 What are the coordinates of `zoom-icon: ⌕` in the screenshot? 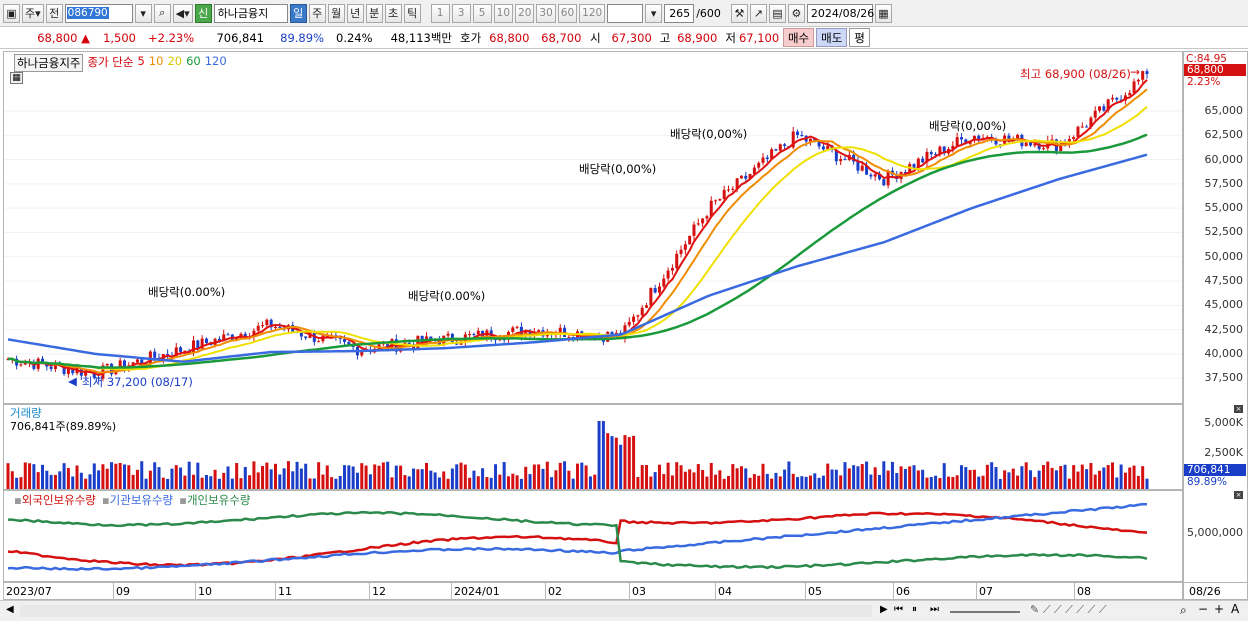 It's located at (1183, 610).